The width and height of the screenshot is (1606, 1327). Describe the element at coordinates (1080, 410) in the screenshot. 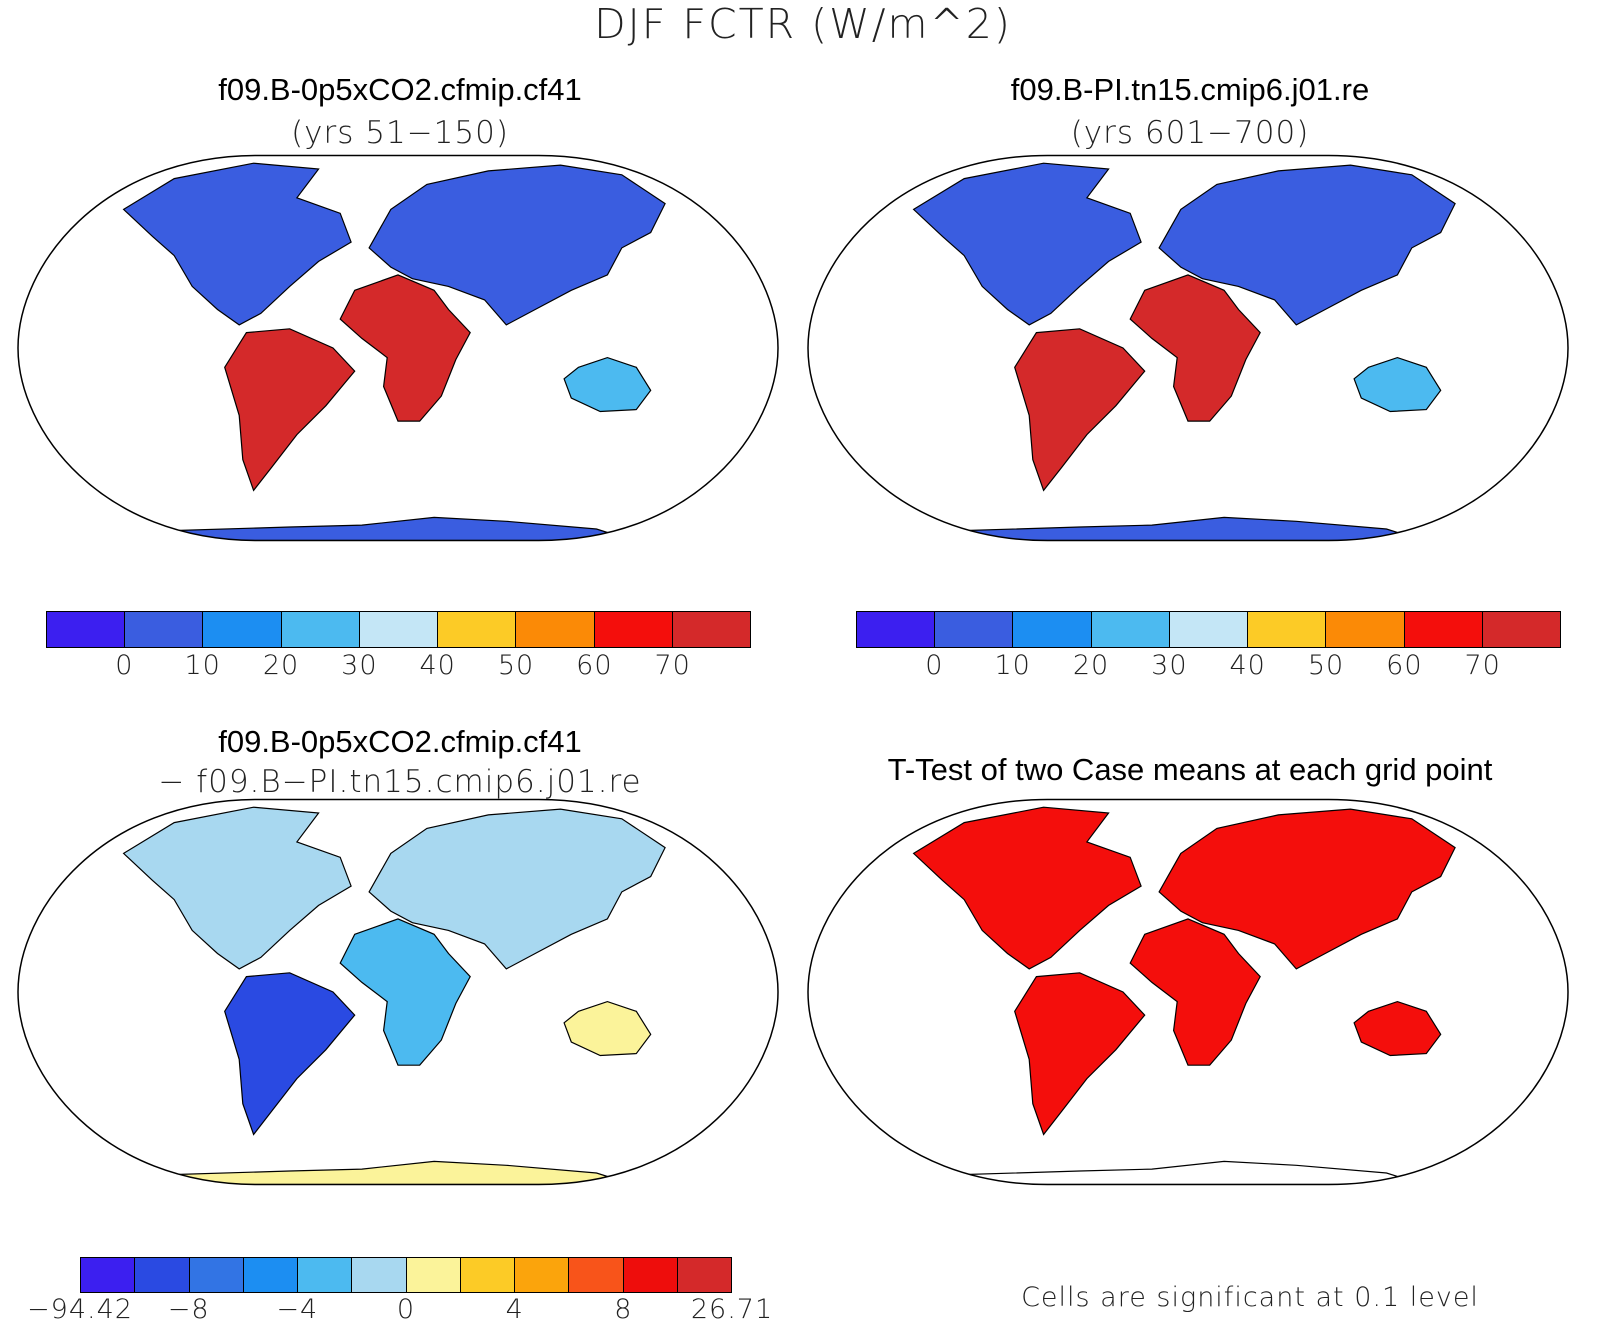

I see `panel-2-southAmerica` at that location.